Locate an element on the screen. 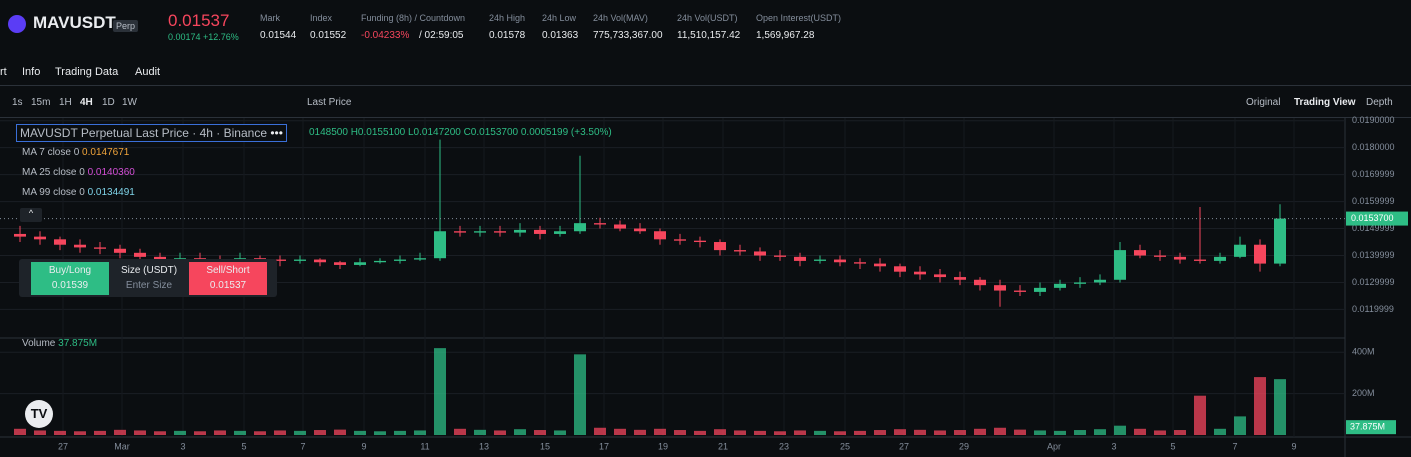  ma-row: MA 7 close 0 0.0147671 is located at coordinates (75, 152).